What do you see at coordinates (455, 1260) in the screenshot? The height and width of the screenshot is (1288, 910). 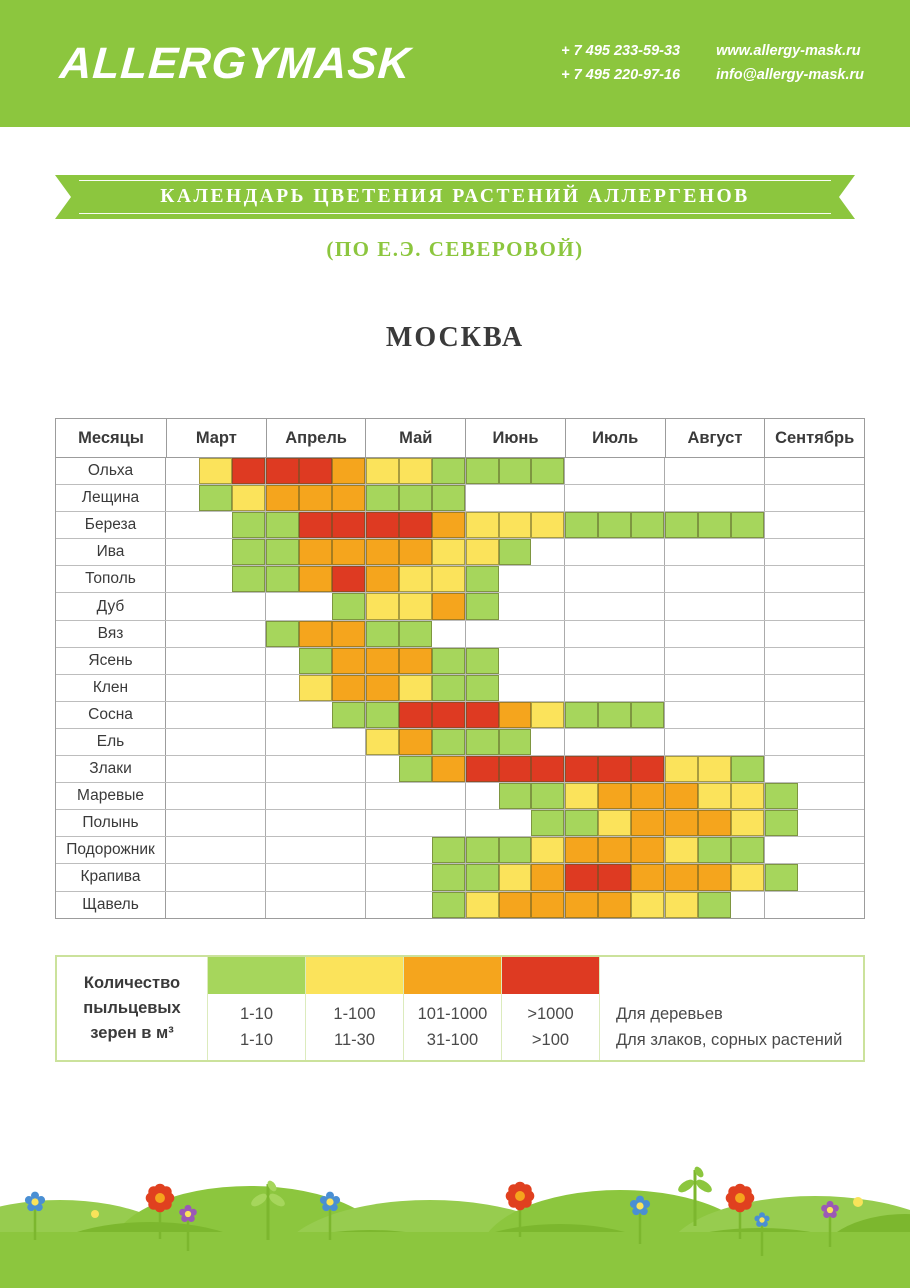 I see `grass-ground-bar` at bounding box center [455, 1260].